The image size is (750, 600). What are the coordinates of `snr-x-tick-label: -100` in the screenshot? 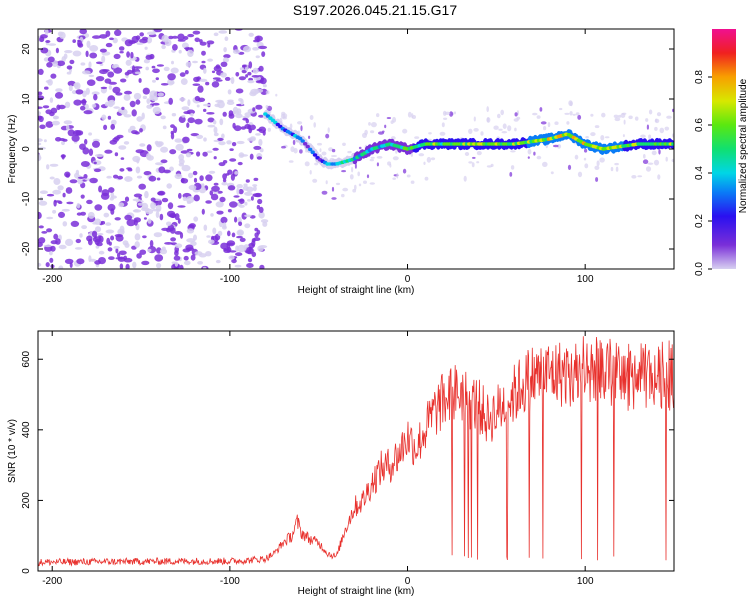 It's located at (230, 581).